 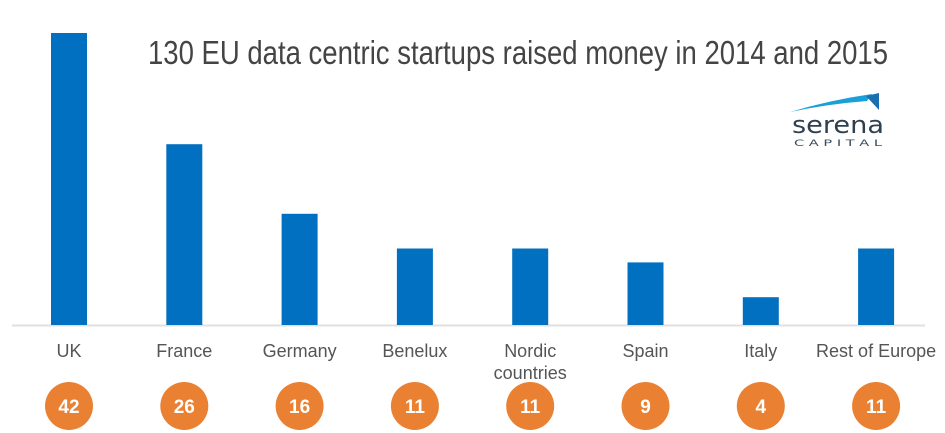 I want to click on bar-uk, so click(x=69, y=179).